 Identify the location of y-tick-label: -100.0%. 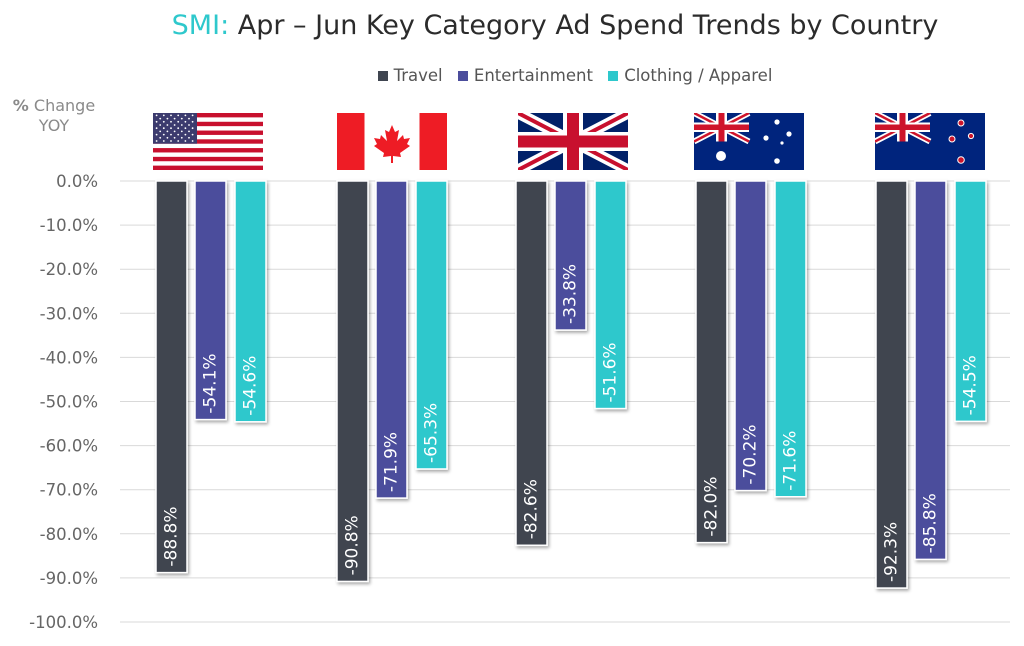
(63, 622).